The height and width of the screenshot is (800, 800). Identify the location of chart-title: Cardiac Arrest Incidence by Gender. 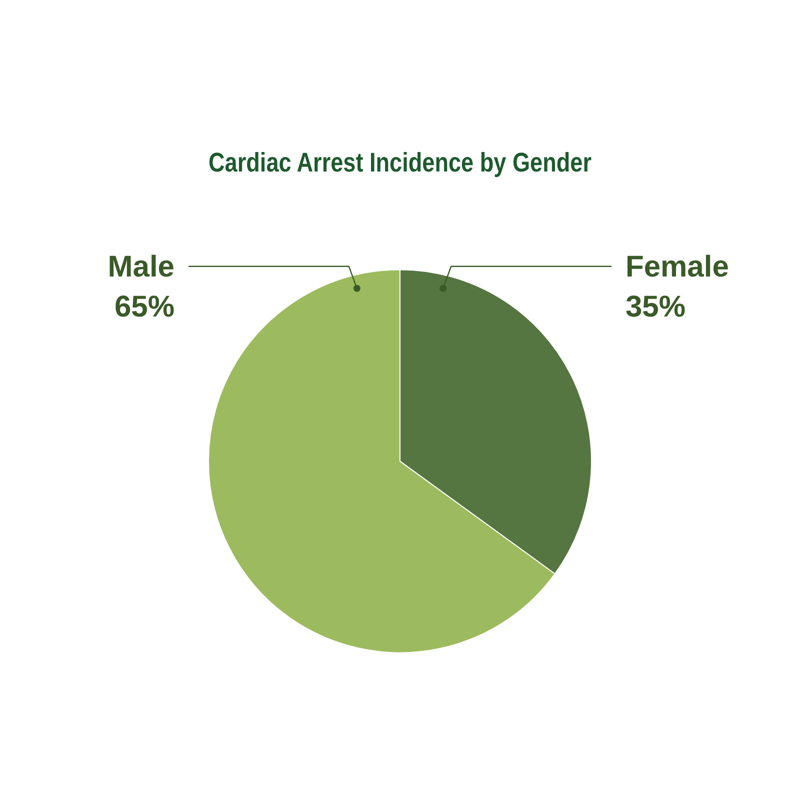
(400, 163).